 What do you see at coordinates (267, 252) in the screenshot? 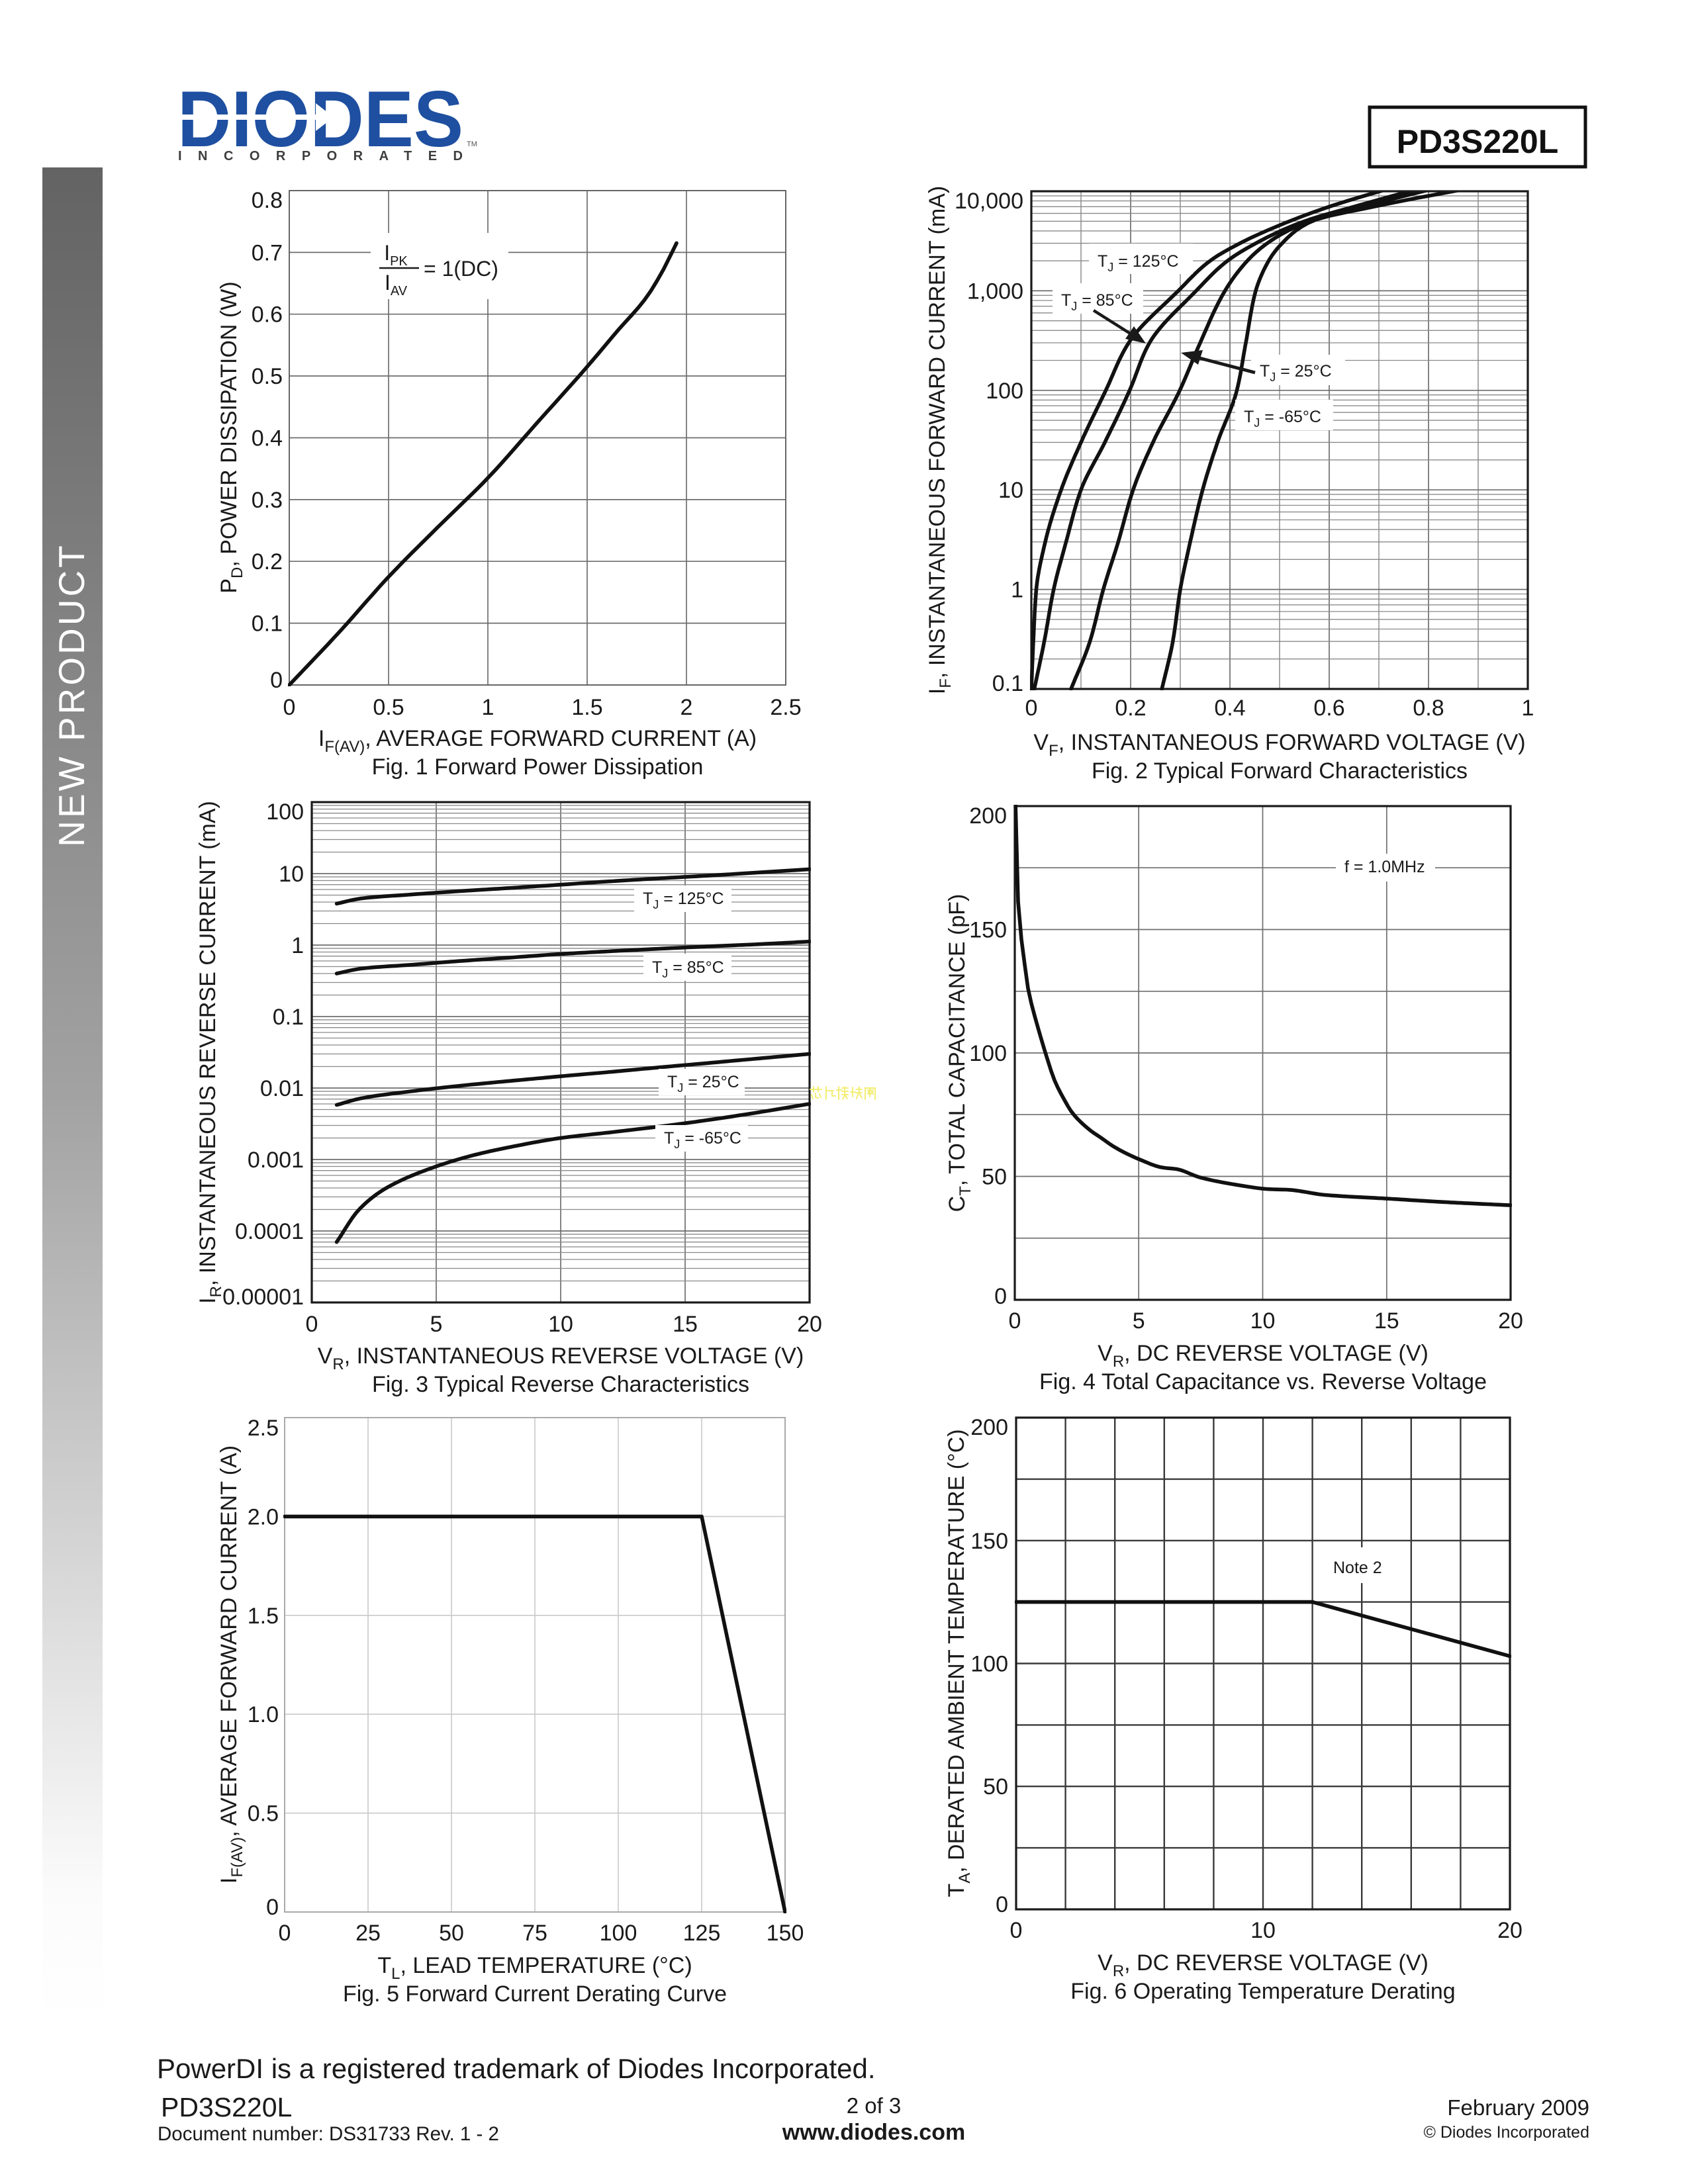
I see `svg-text: 0.7` at bounding box center [267, 252].